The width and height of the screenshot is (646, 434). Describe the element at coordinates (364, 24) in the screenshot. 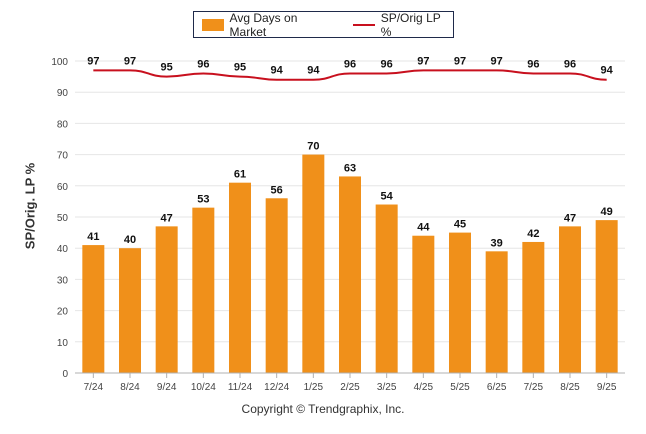

I see `legend-line-swatch` at that location.